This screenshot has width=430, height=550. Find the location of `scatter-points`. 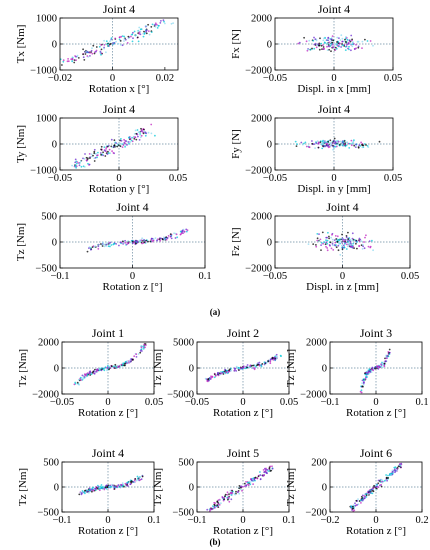

scatter-points is located at coordinates (110, 364).